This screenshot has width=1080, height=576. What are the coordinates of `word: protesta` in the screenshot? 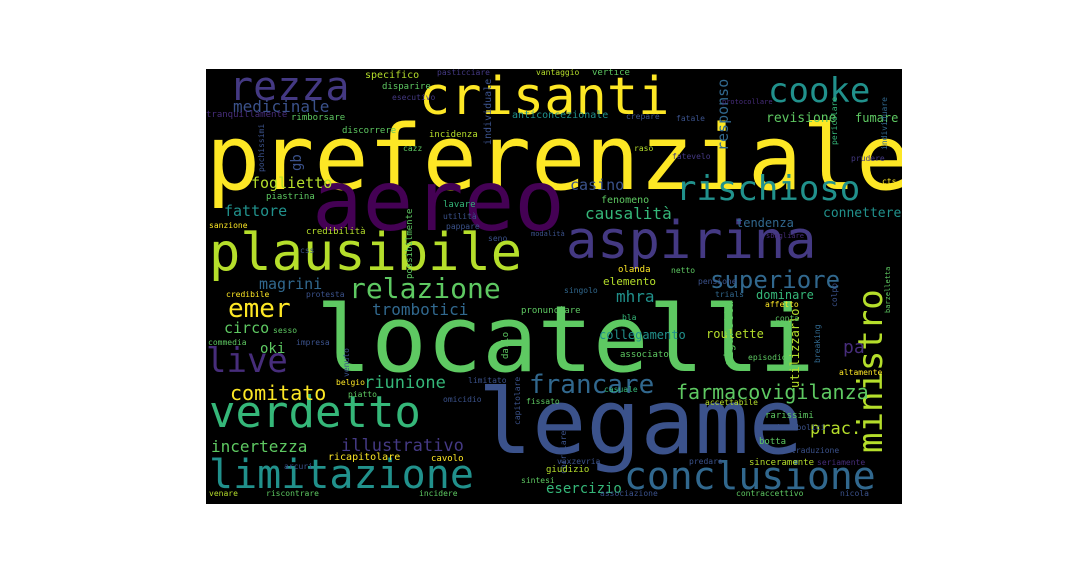 It's located at (325, 294).